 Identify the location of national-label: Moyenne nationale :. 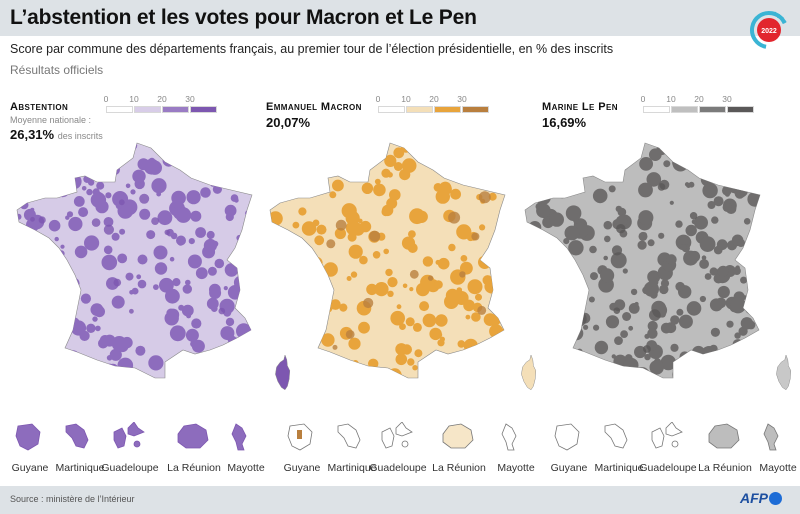
(51, 120).